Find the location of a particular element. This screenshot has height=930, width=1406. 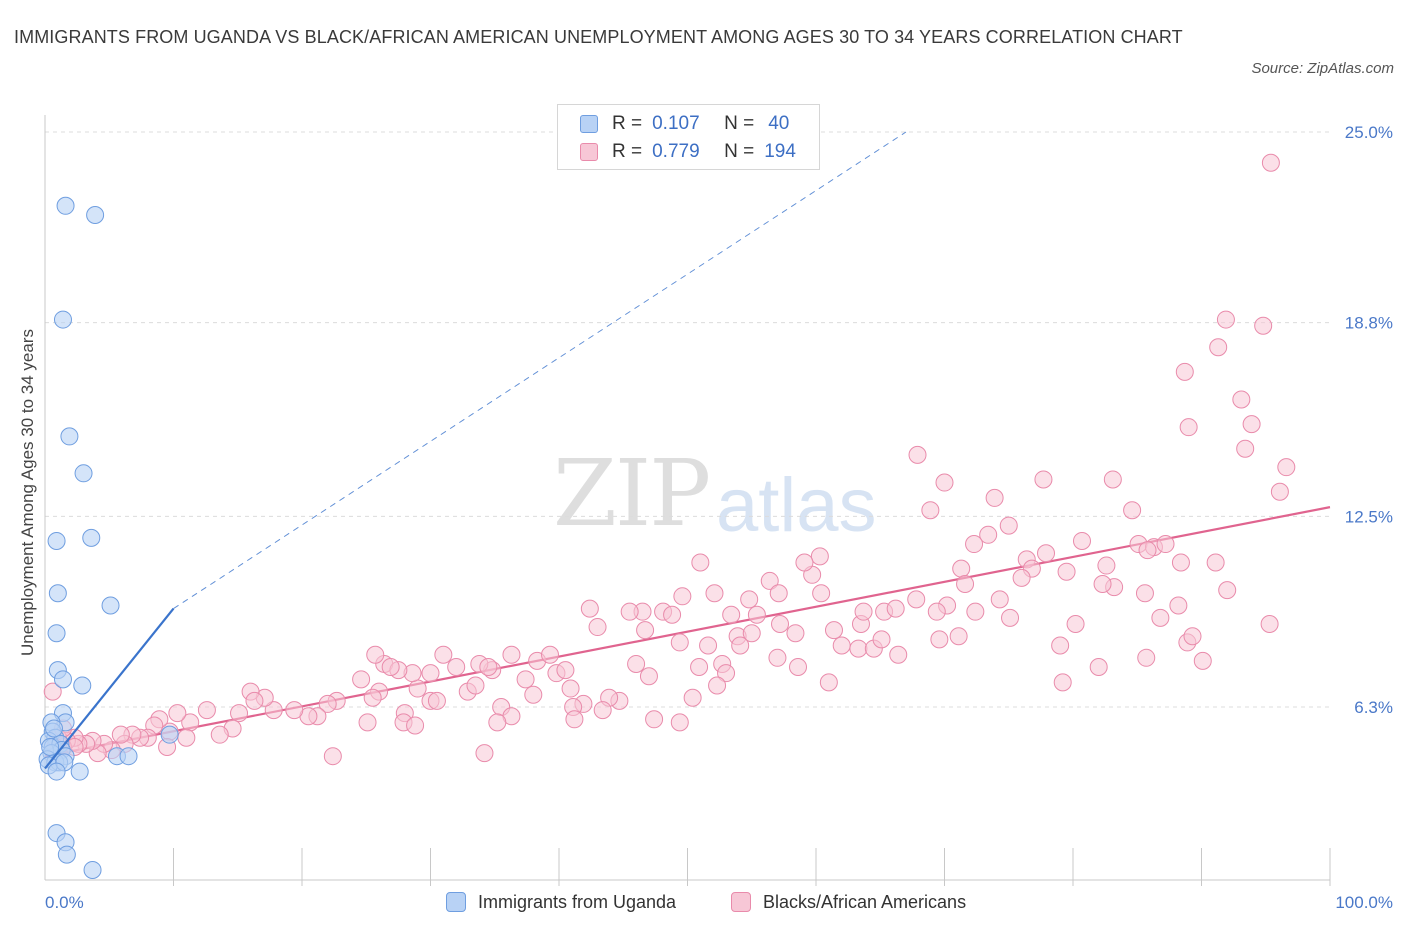

uganda-trend-line is located at coordinates (109, 688).